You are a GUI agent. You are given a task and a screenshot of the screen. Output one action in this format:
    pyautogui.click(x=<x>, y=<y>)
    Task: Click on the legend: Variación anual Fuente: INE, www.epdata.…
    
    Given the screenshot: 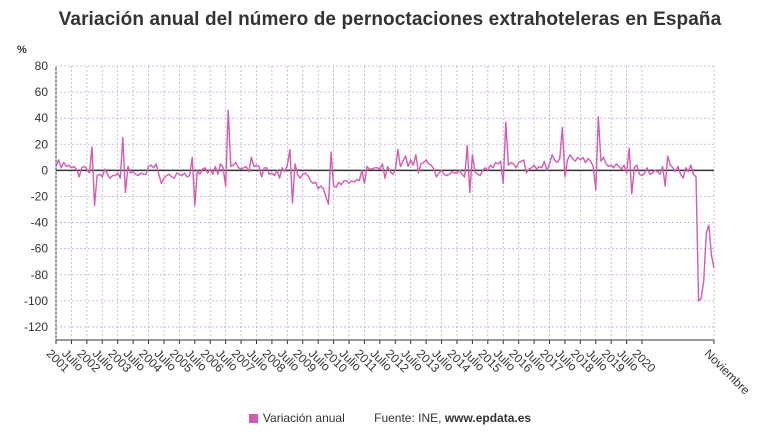 What is the action you would take?
    pyautogui.click(x=390, y=418)
    